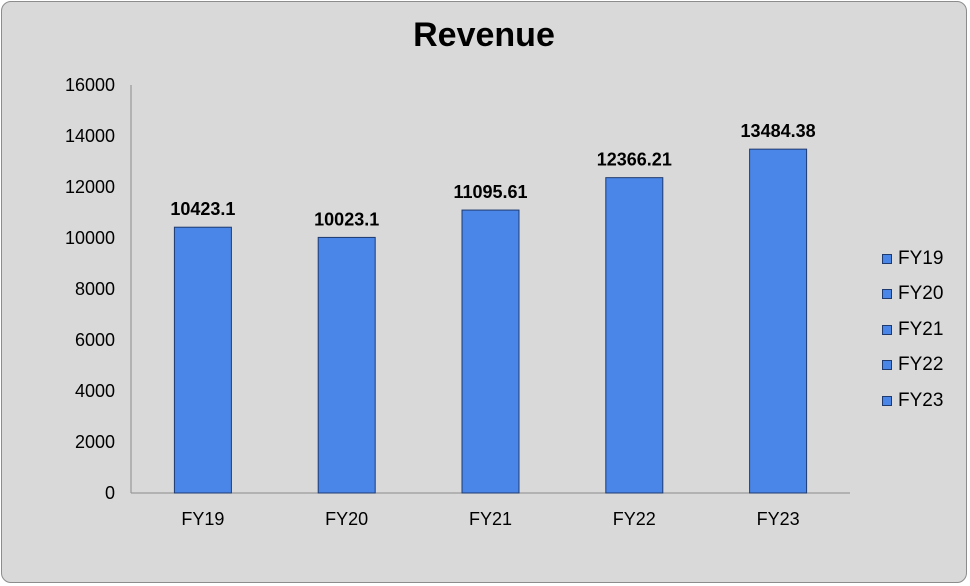 This screenshot has width=970, height=586. What do you see at coordinates (110, 493) in the screenshot?
I see `y-tick-label: 0` at bounding box center [110, 493].